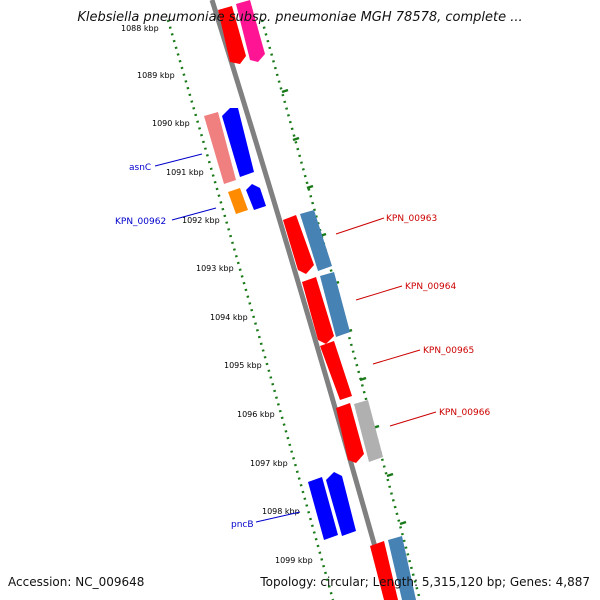  Describe the element at coordinates (220, 148) in the screenshot. I see `gene-arrow-salmon` at that location.